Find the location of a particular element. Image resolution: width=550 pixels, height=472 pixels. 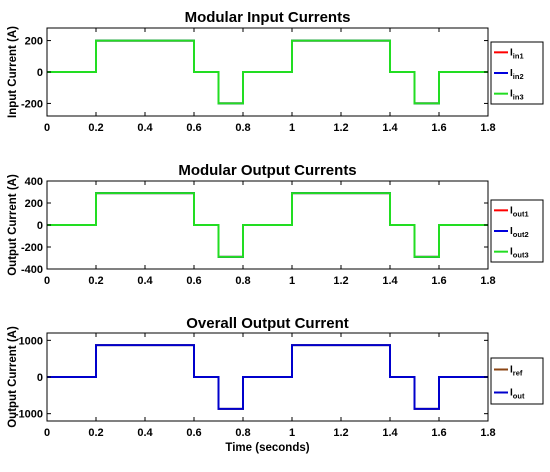

chart-title: Modular Input Currents is located at coordinates (268, 17).